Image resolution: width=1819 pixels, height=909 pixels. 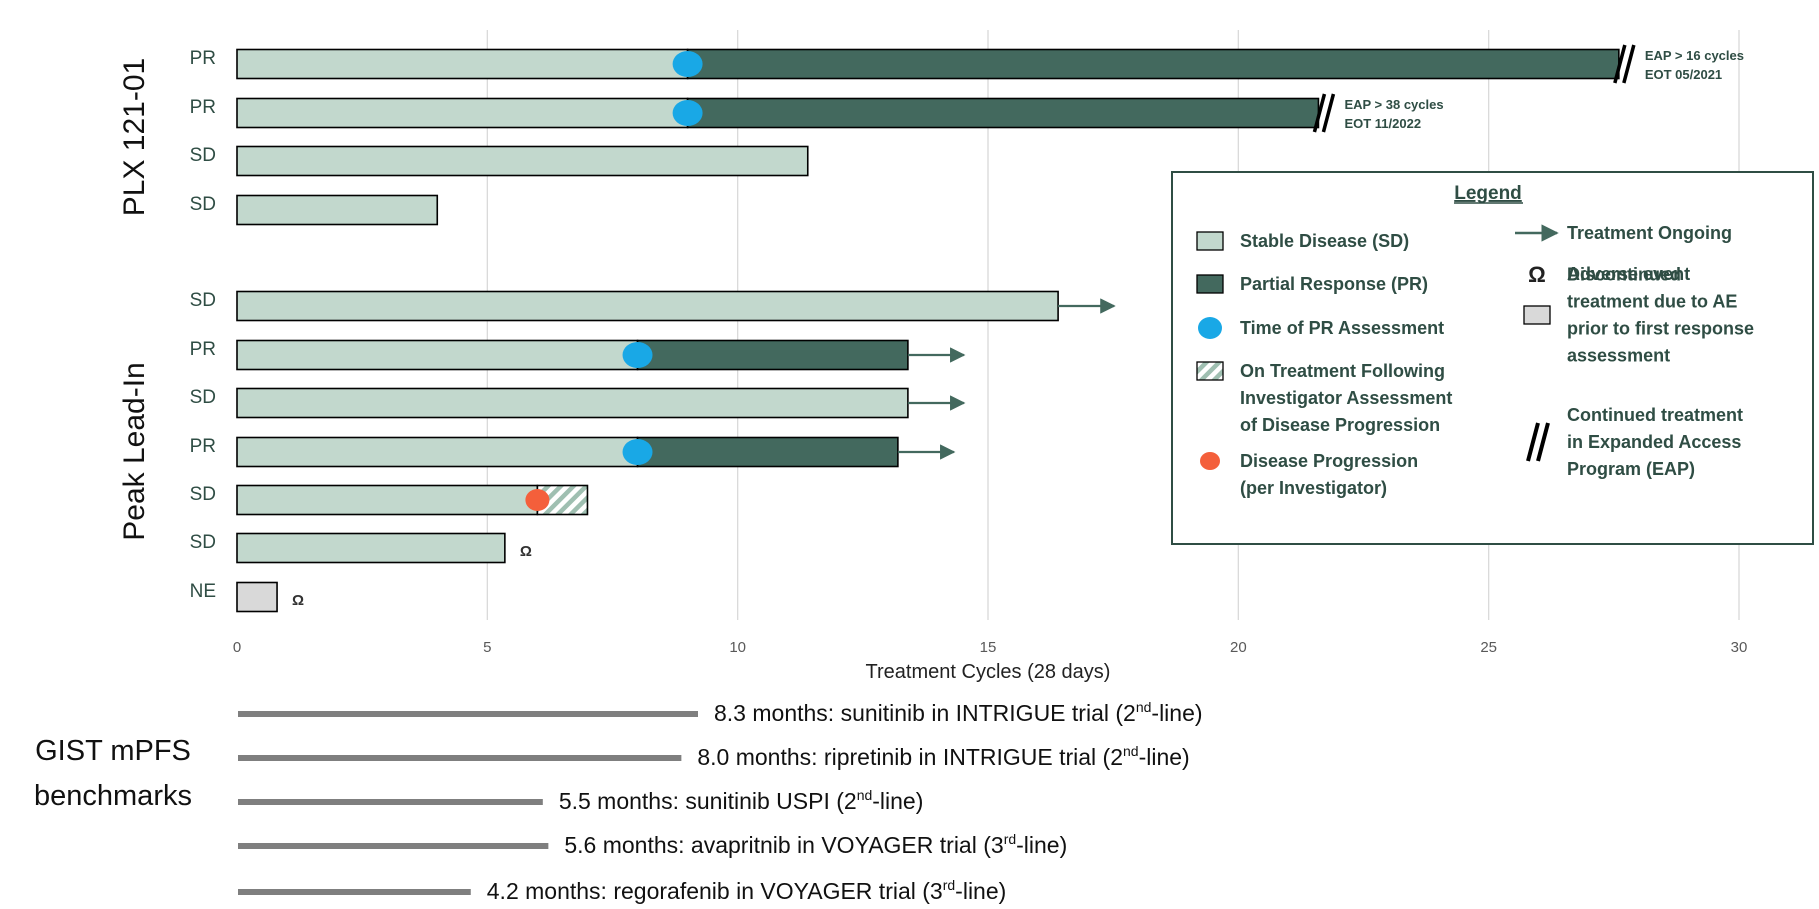 I want to click on x-tick-label: 15, so click(x=988, y=647).